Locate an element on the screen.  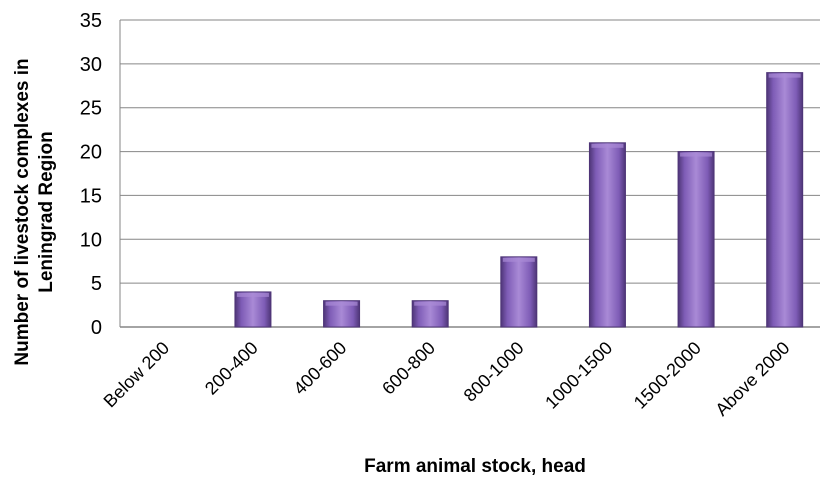
x-tick-label: Below 200 is located at coordinates (137, 375).